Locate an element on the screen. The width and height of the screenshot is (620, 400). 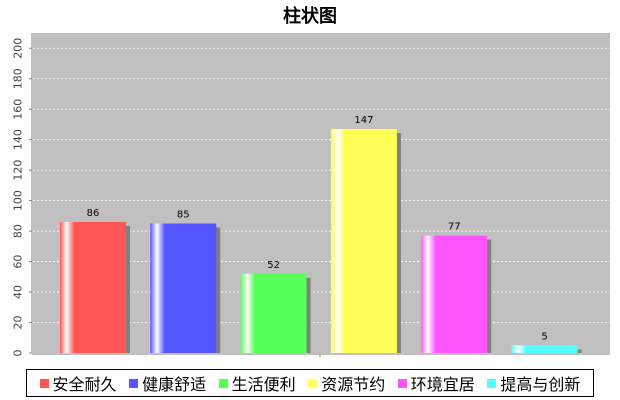
legend-item: 环境宜居 is located at coordinates (436, 383).